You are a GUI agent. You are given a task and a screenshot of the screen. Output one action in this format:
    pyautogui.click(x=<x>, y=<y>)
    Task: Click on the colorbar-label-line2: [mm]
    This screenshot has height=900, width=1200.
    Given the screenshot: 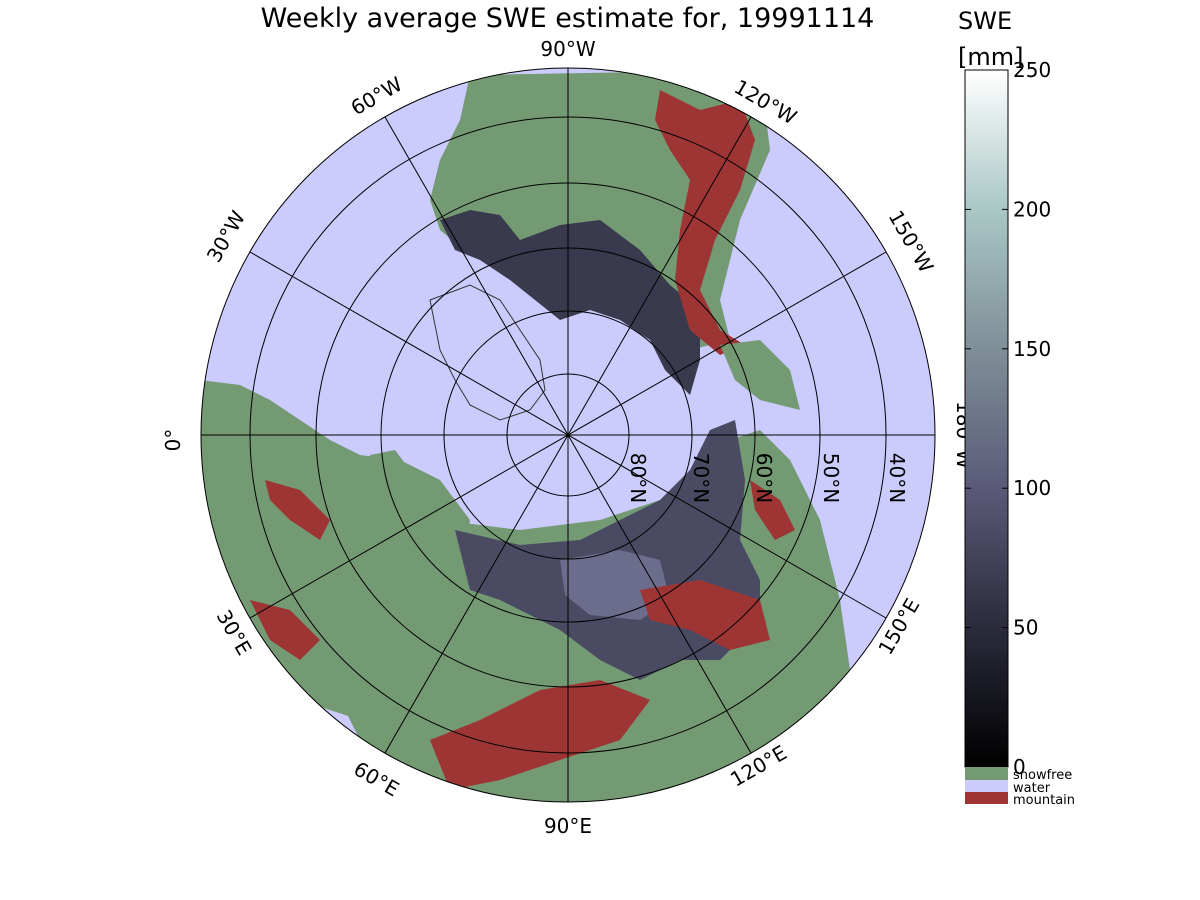 What is the action you would take?
    pyautogui.click(x=991, y=57)
    